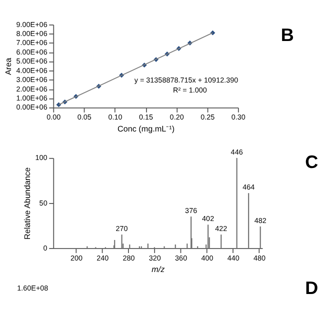 The image size is (320, 320). I want to click on y-tick-label: 9.00E+06, so click(32, 24).